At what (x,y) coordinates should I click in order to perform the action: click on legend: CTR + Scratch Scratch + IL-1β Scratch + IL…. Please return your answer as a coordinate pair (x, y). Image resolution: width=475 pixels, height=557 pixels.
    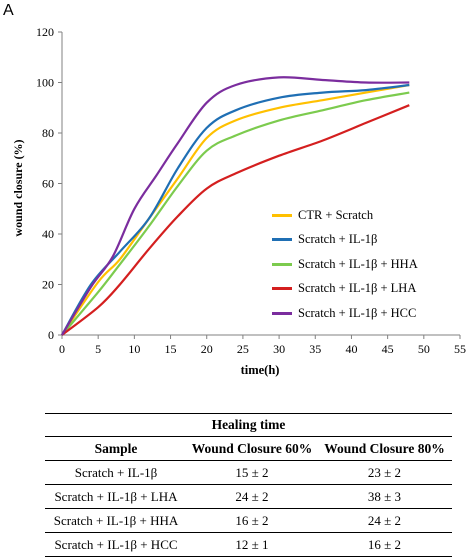
    Looking at the image, I should click on (345, 264).